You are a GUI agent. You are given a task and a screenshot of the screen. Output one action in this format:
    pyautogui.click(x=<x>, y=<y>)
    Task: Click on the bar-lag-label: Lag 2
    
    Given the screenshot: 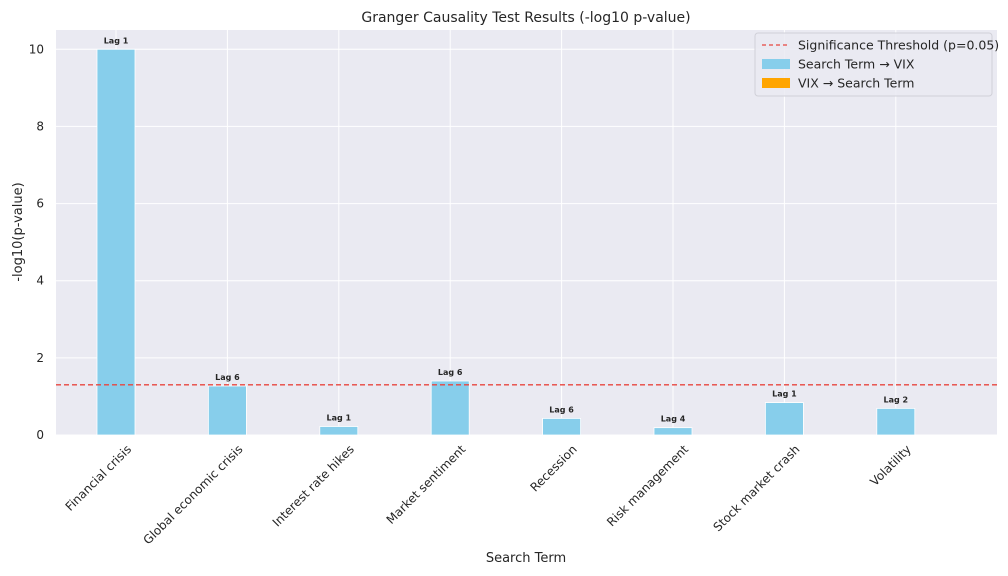 What is the action you would take?
    pyautogui.click(x=896, y=399)
    